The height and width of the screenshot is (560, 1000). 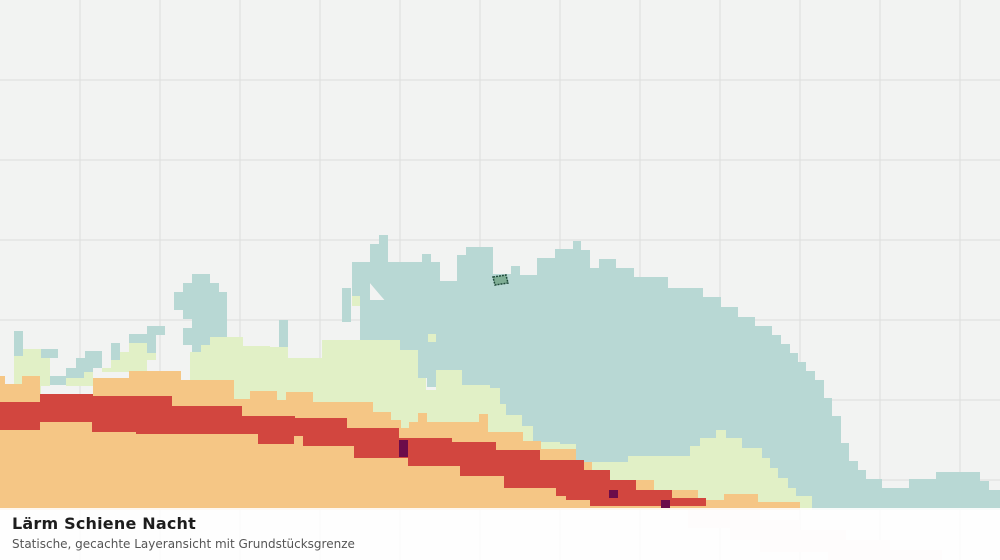 I want to click on noise-zone-orange-south, so click(x=295, y=466).